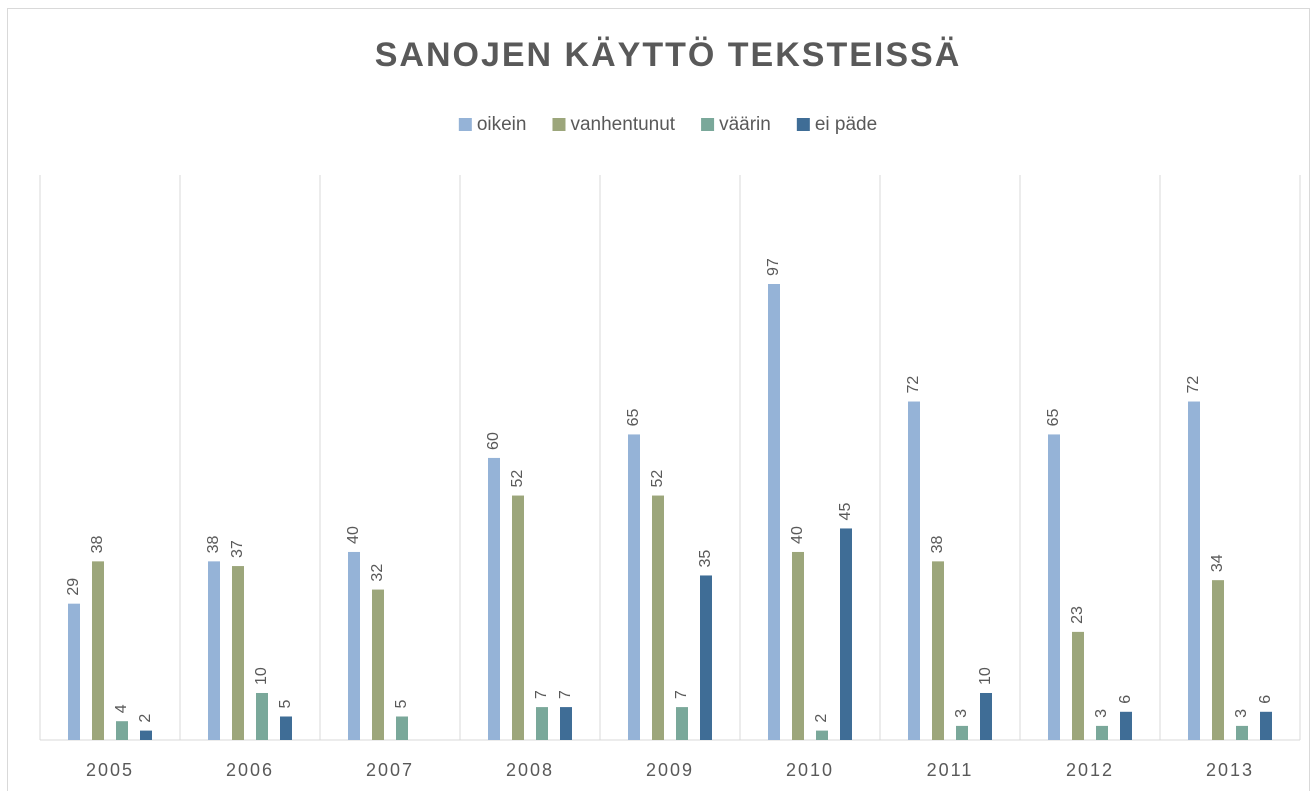 Image resolution: width=1315 pixels, height=791 pixels. I want to click on value-label: 35, so click(705, 559).